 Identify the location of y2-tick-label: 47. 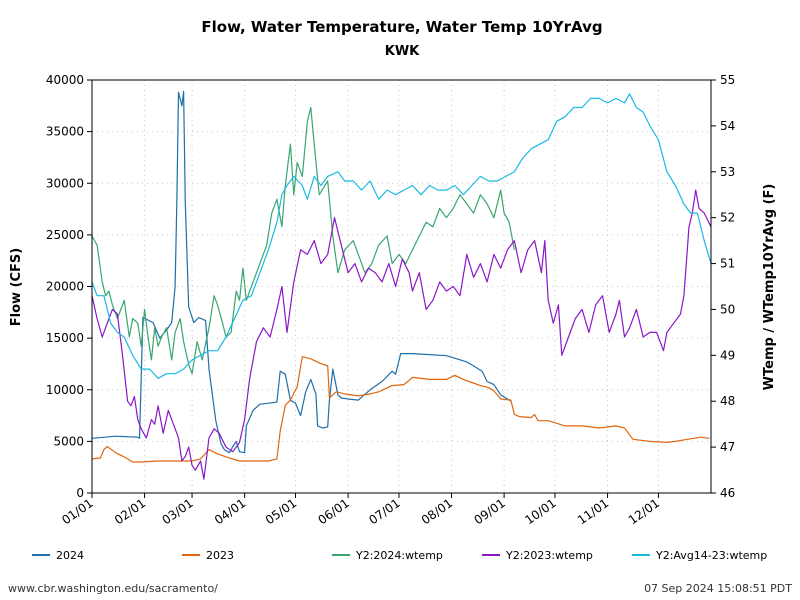
(727, 447).